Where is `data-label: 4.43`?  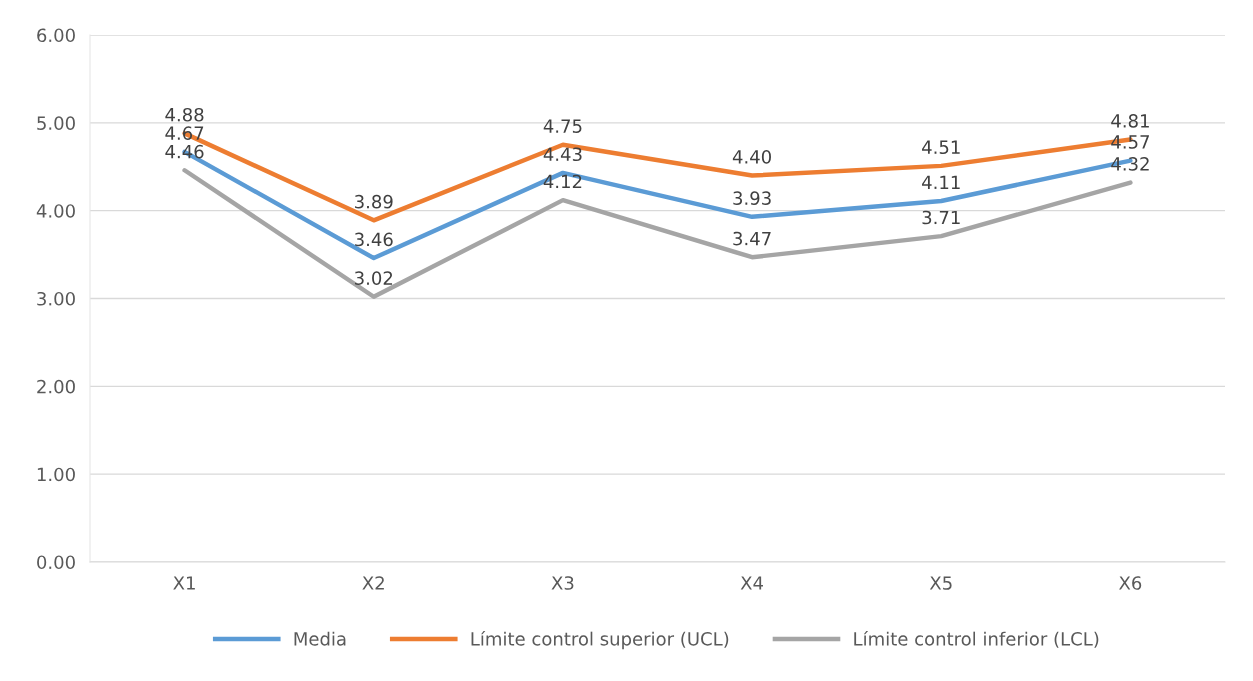 data-label: 4.43 is located at coordinates (562, 154).